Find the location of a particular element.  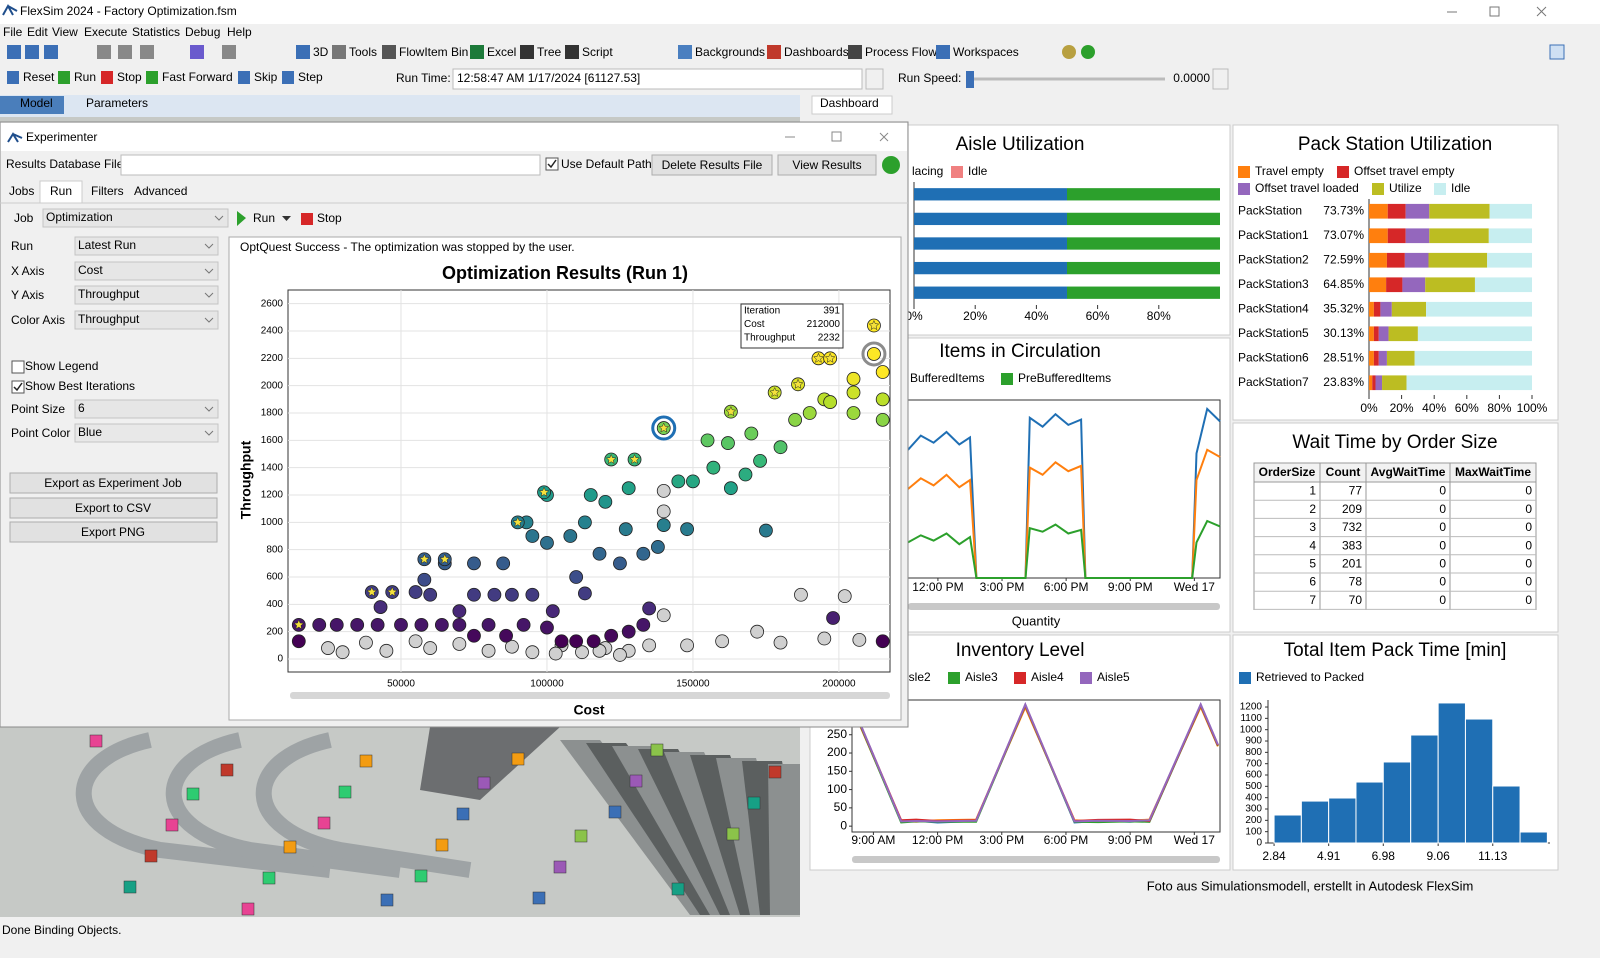

toolbar-button: Tree is located at coordinates (549, 52).